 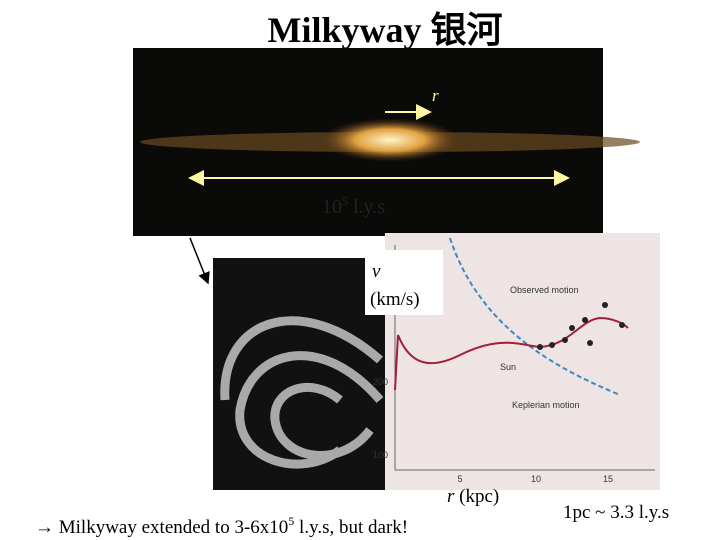 What do you see at coordinates (544, 290) in the screenshot?
I see `observed-label: Observed motion` at bounding box center [544, 290].